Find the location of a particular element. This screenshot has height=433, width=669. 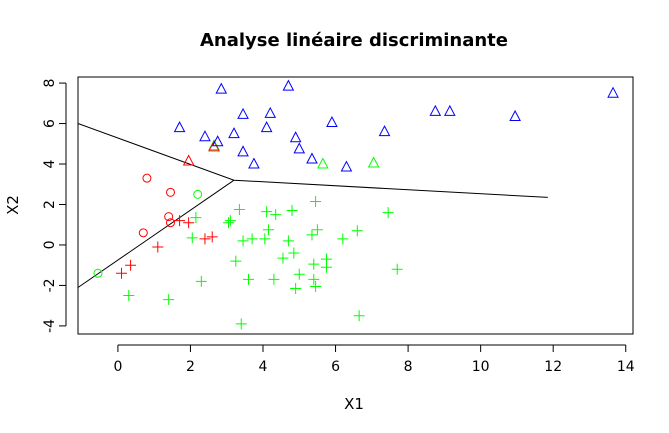

y-tick-label: 6 is located at coordinates (50, 123).